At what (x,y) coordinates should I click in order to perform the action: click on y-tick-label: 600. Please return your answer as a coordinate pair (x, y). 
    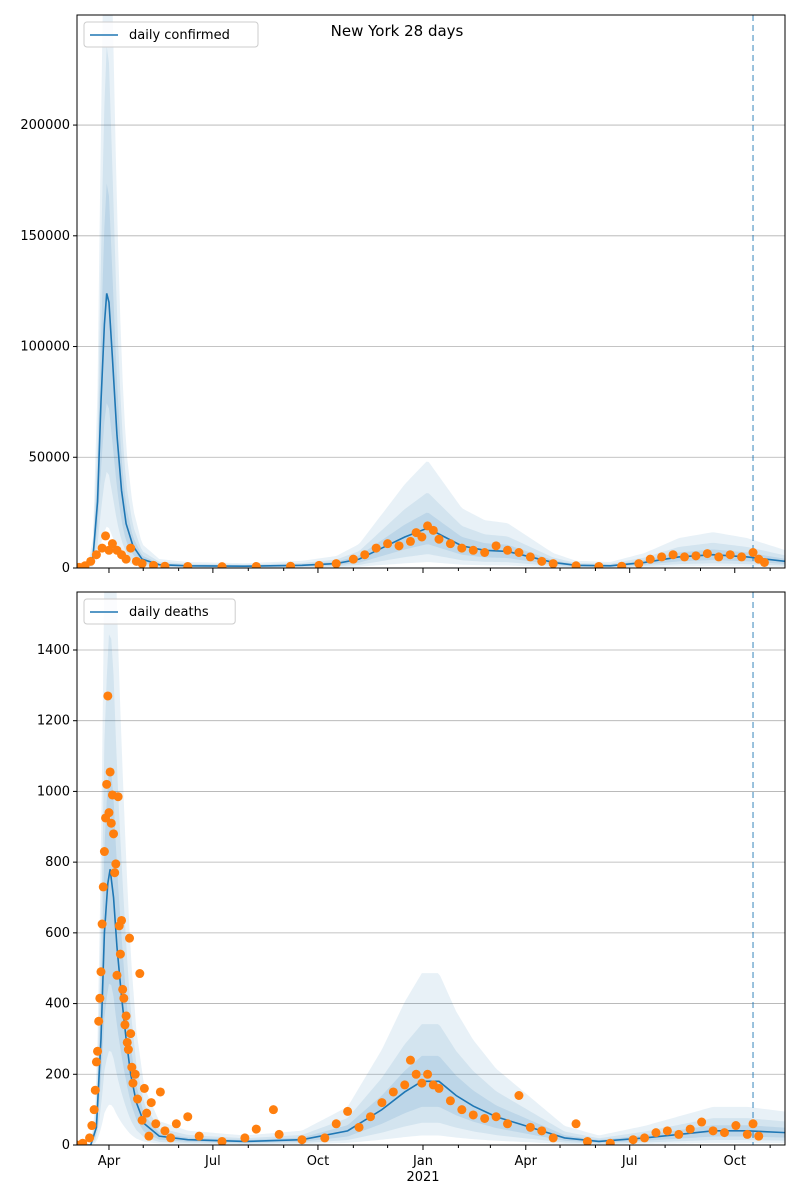
    Looking at the image, I should click on (57, 933).